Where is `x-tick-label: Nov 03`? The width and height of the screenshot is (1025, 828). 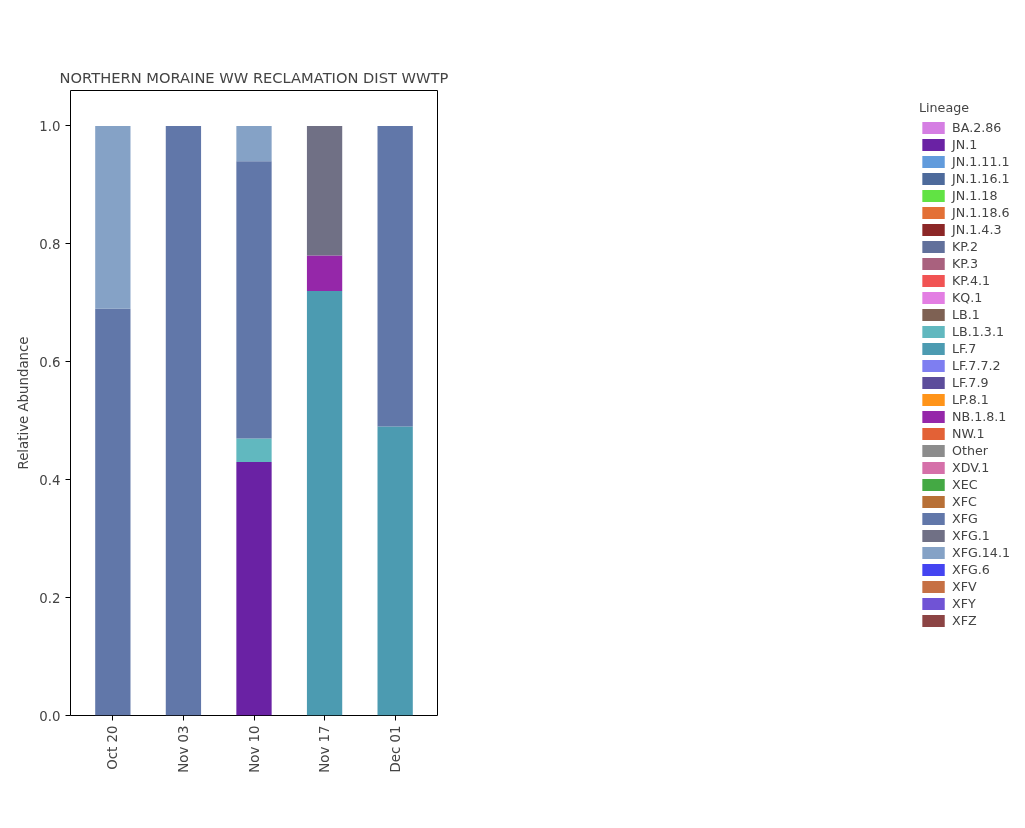
x-tick-label: Nov 03 is located at coordinates (183, 749).